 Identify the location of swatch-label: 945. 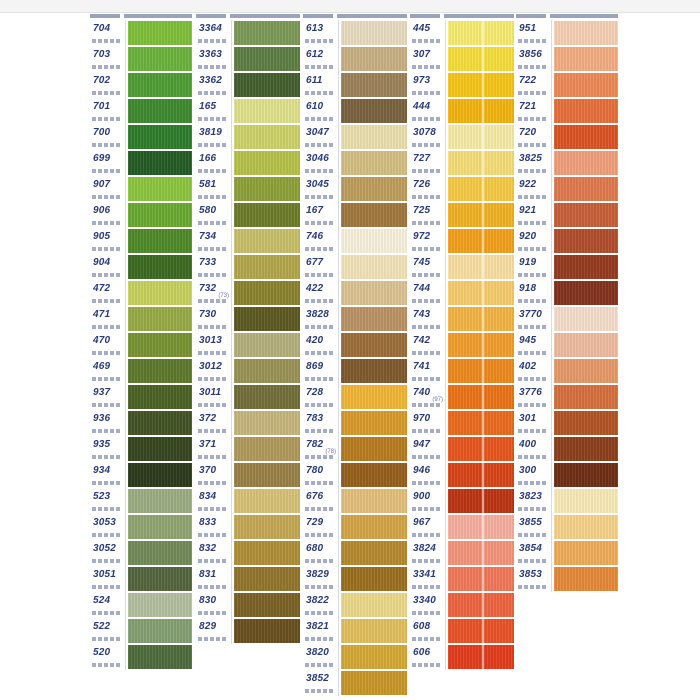
(534, 345).